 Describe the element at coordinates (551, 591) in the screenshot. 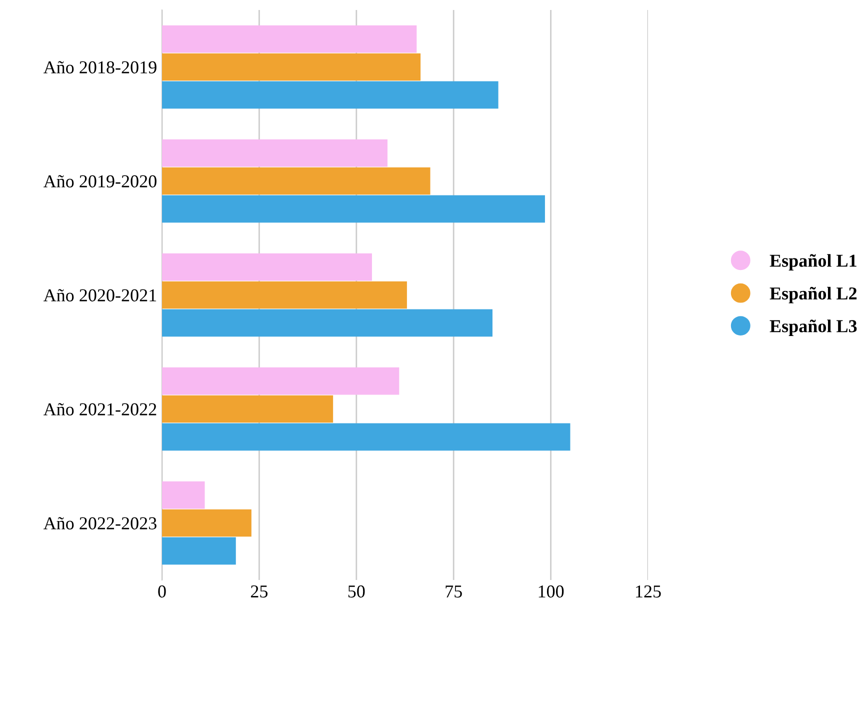

I see `x-tick-label: 100` at that location.